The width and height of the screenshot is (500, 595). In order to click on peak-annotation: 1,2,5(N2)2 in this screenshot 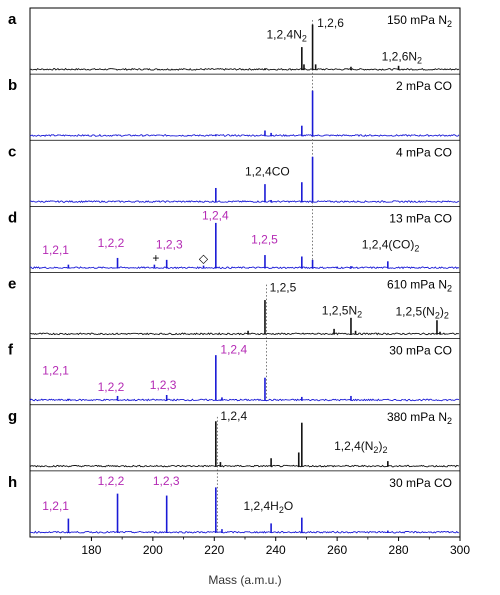, I will do `click(422, 312)`.